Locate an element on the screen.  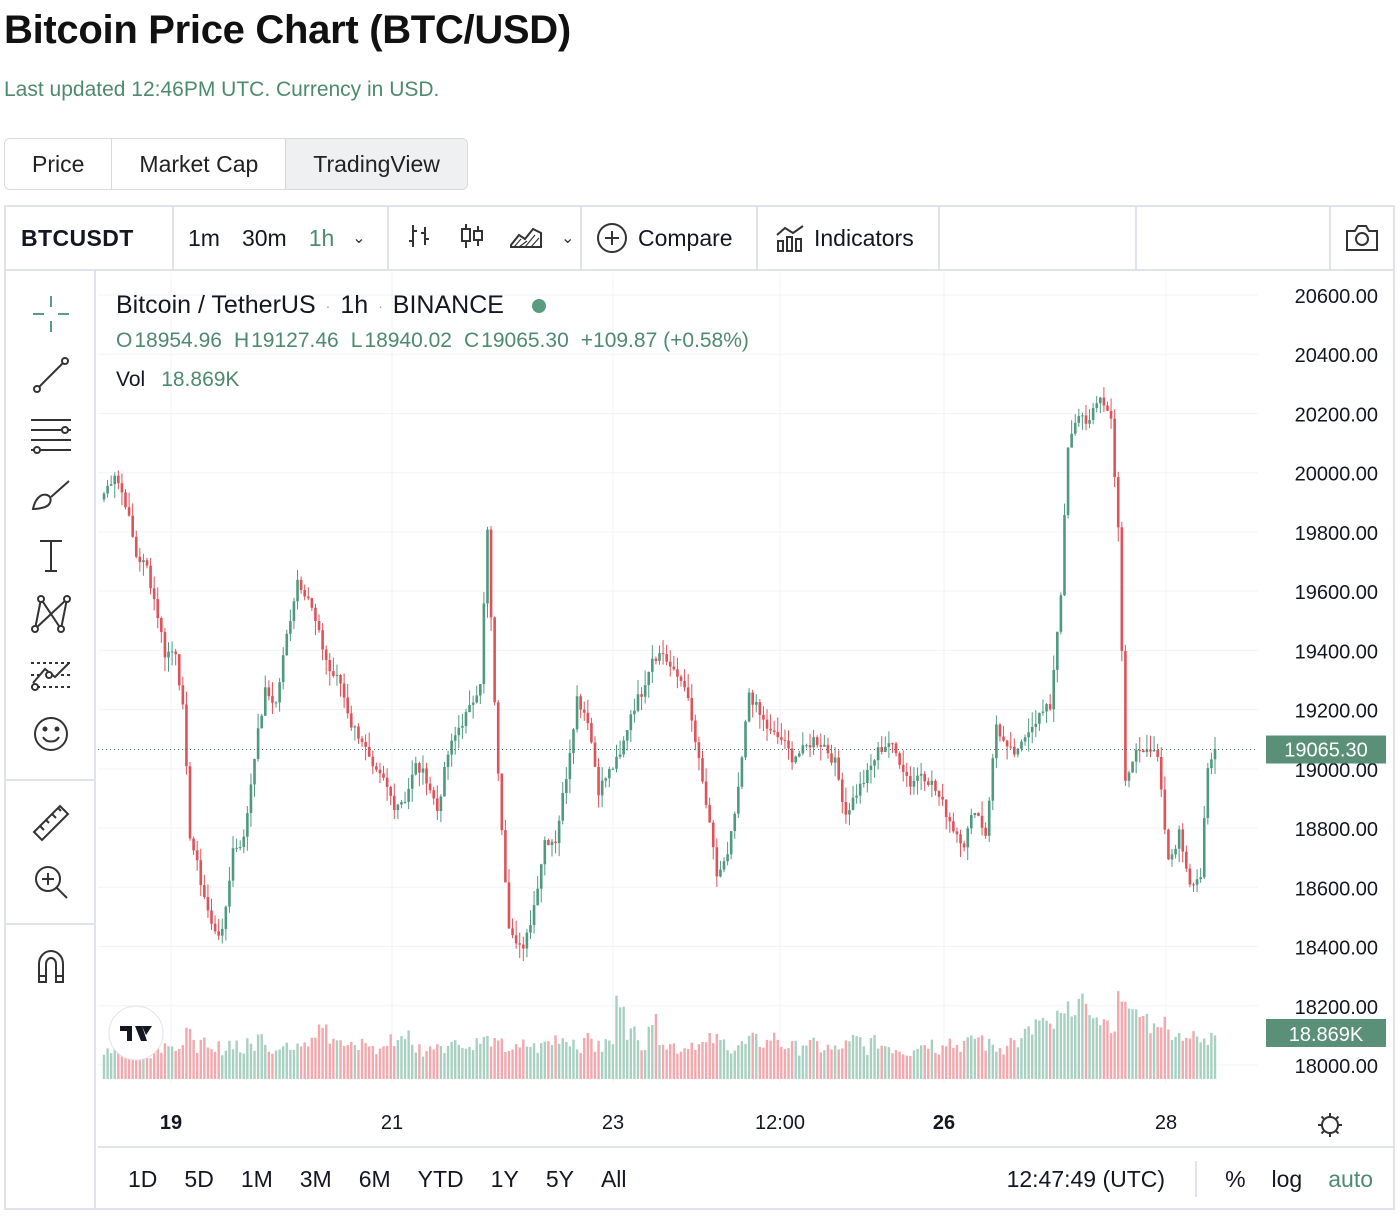
smiley-icon is located at coordinates (51, 734).